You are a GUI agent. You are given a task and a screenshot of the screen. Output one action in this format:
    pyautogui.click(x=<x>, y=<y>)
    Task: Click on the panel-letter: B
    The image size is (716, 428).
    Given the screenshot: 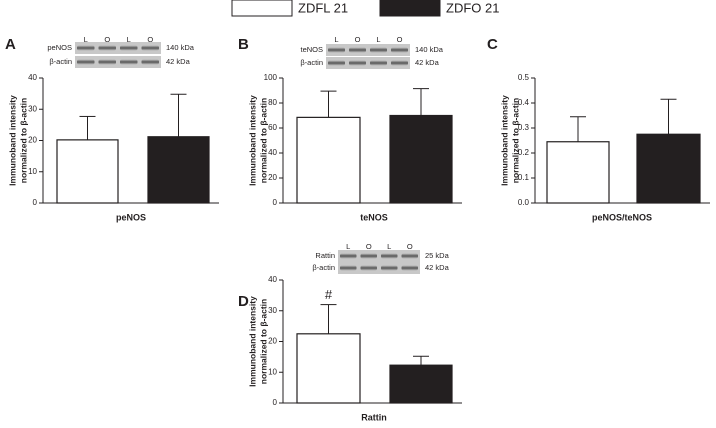 What is the action you would take?
    pyautogui.click(x=243, y=44)
    